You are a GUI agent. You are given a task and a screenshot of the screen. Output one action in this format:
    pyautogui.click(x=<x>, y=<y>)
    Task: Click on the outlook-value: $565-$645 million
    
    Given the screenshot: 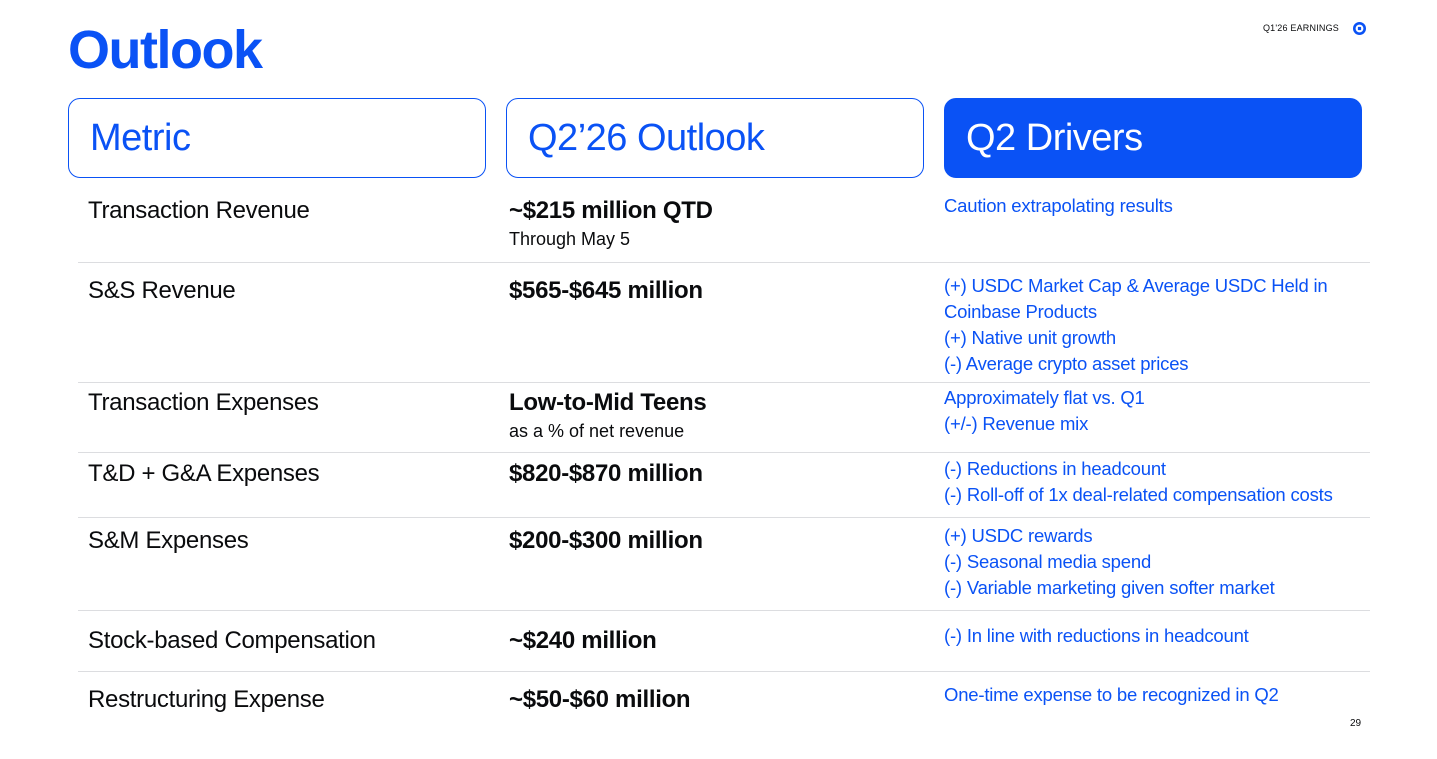 What is the action you would take?
    pyautogui.click(x=606, y=290)
    